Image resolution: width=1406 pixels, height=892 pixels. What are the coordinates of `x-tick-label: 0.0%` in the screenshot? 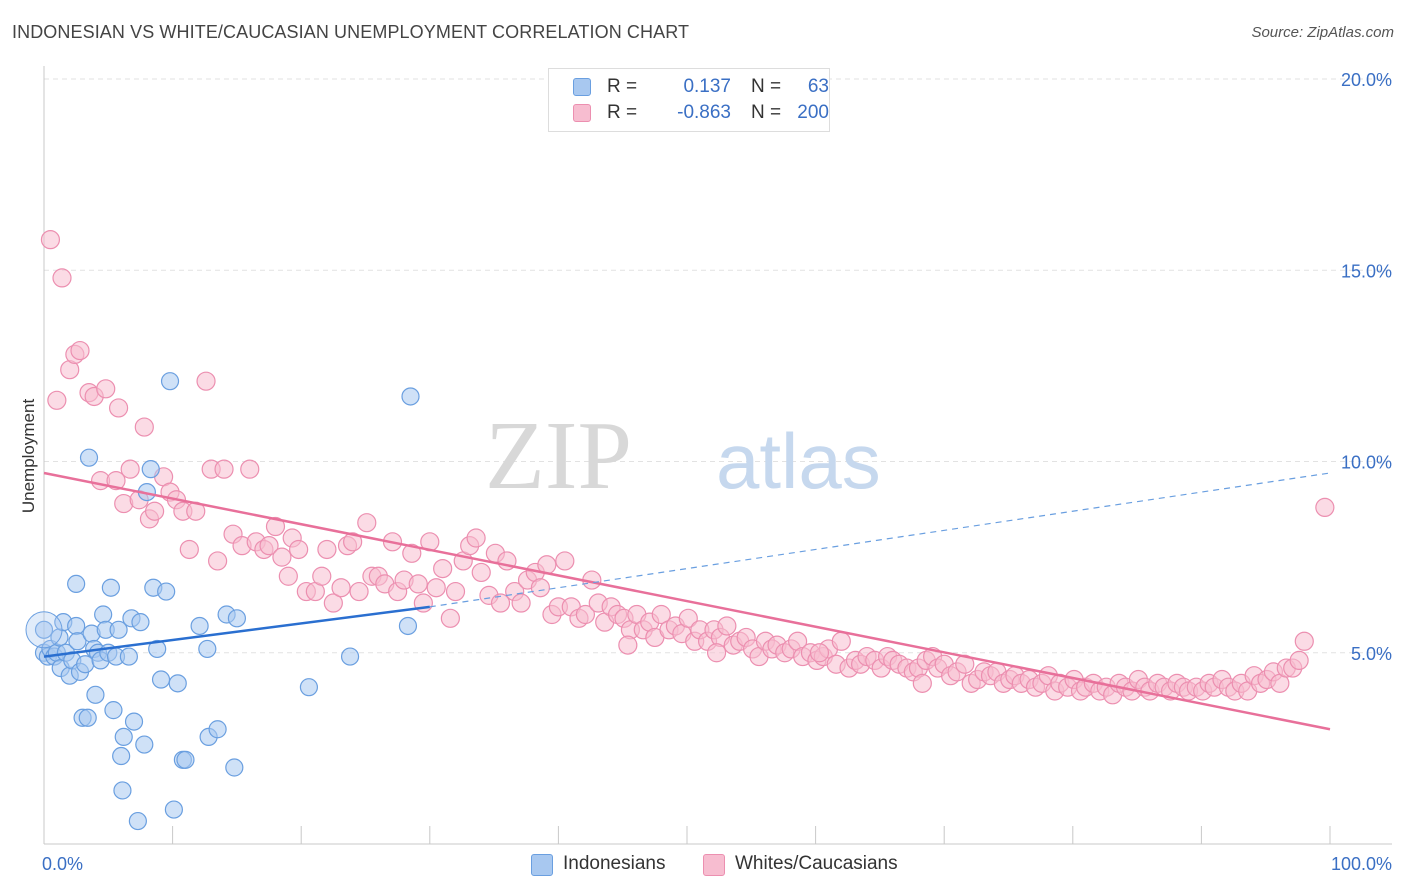 It's located at (62, 864).